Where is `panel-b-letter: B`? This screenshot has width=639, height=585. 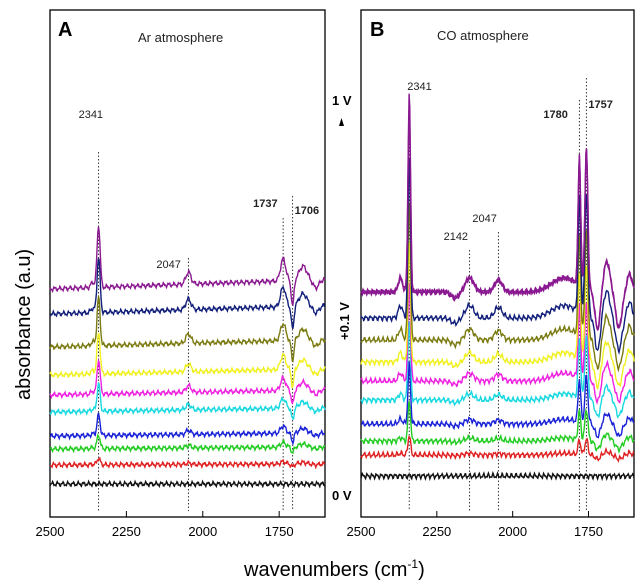 panel-b-letter: B is located at coordinates (377, 30).